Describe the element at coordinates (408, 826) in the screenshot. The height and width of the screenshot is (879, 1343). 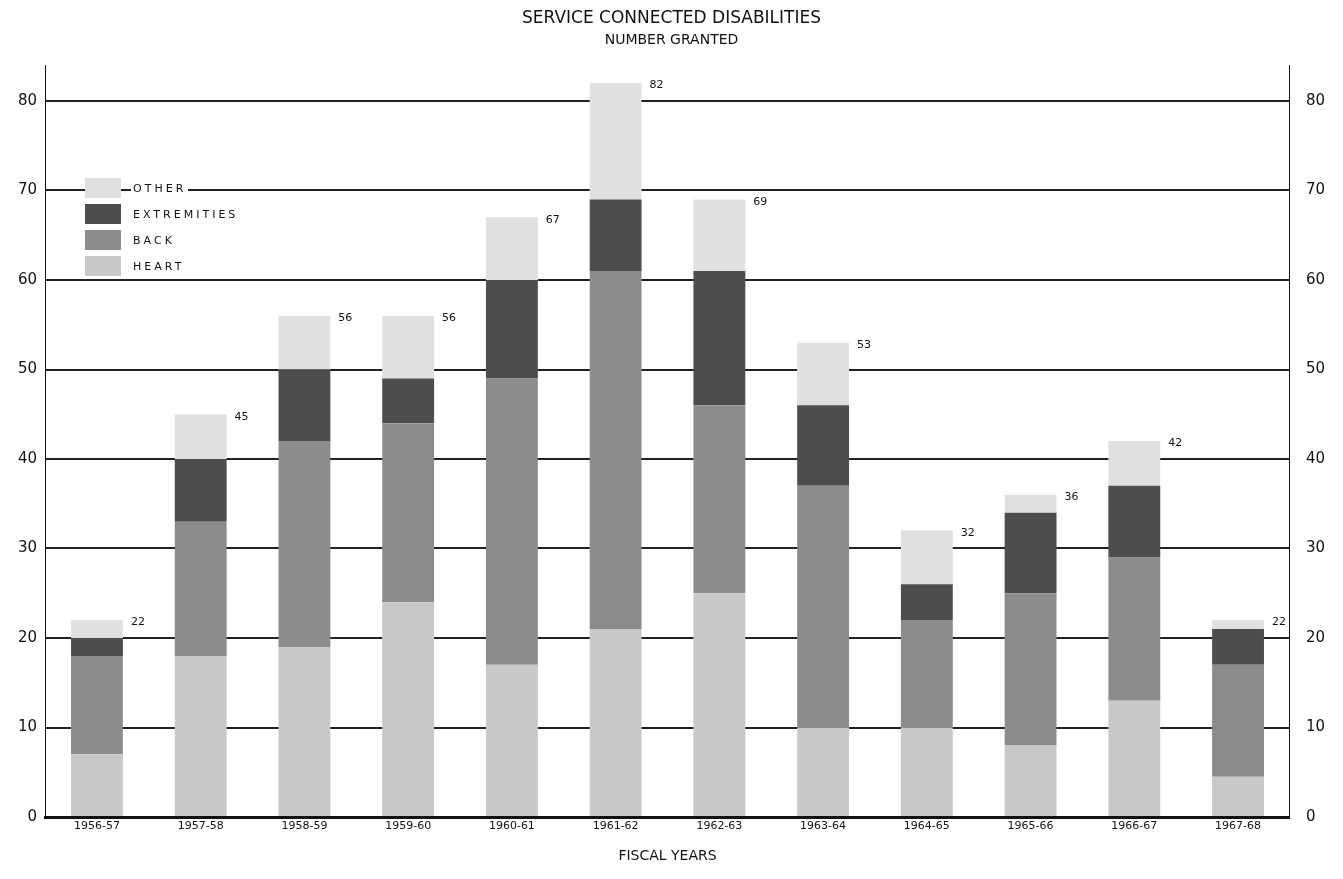
I see `x-tick-label: 1959-60` at that location.